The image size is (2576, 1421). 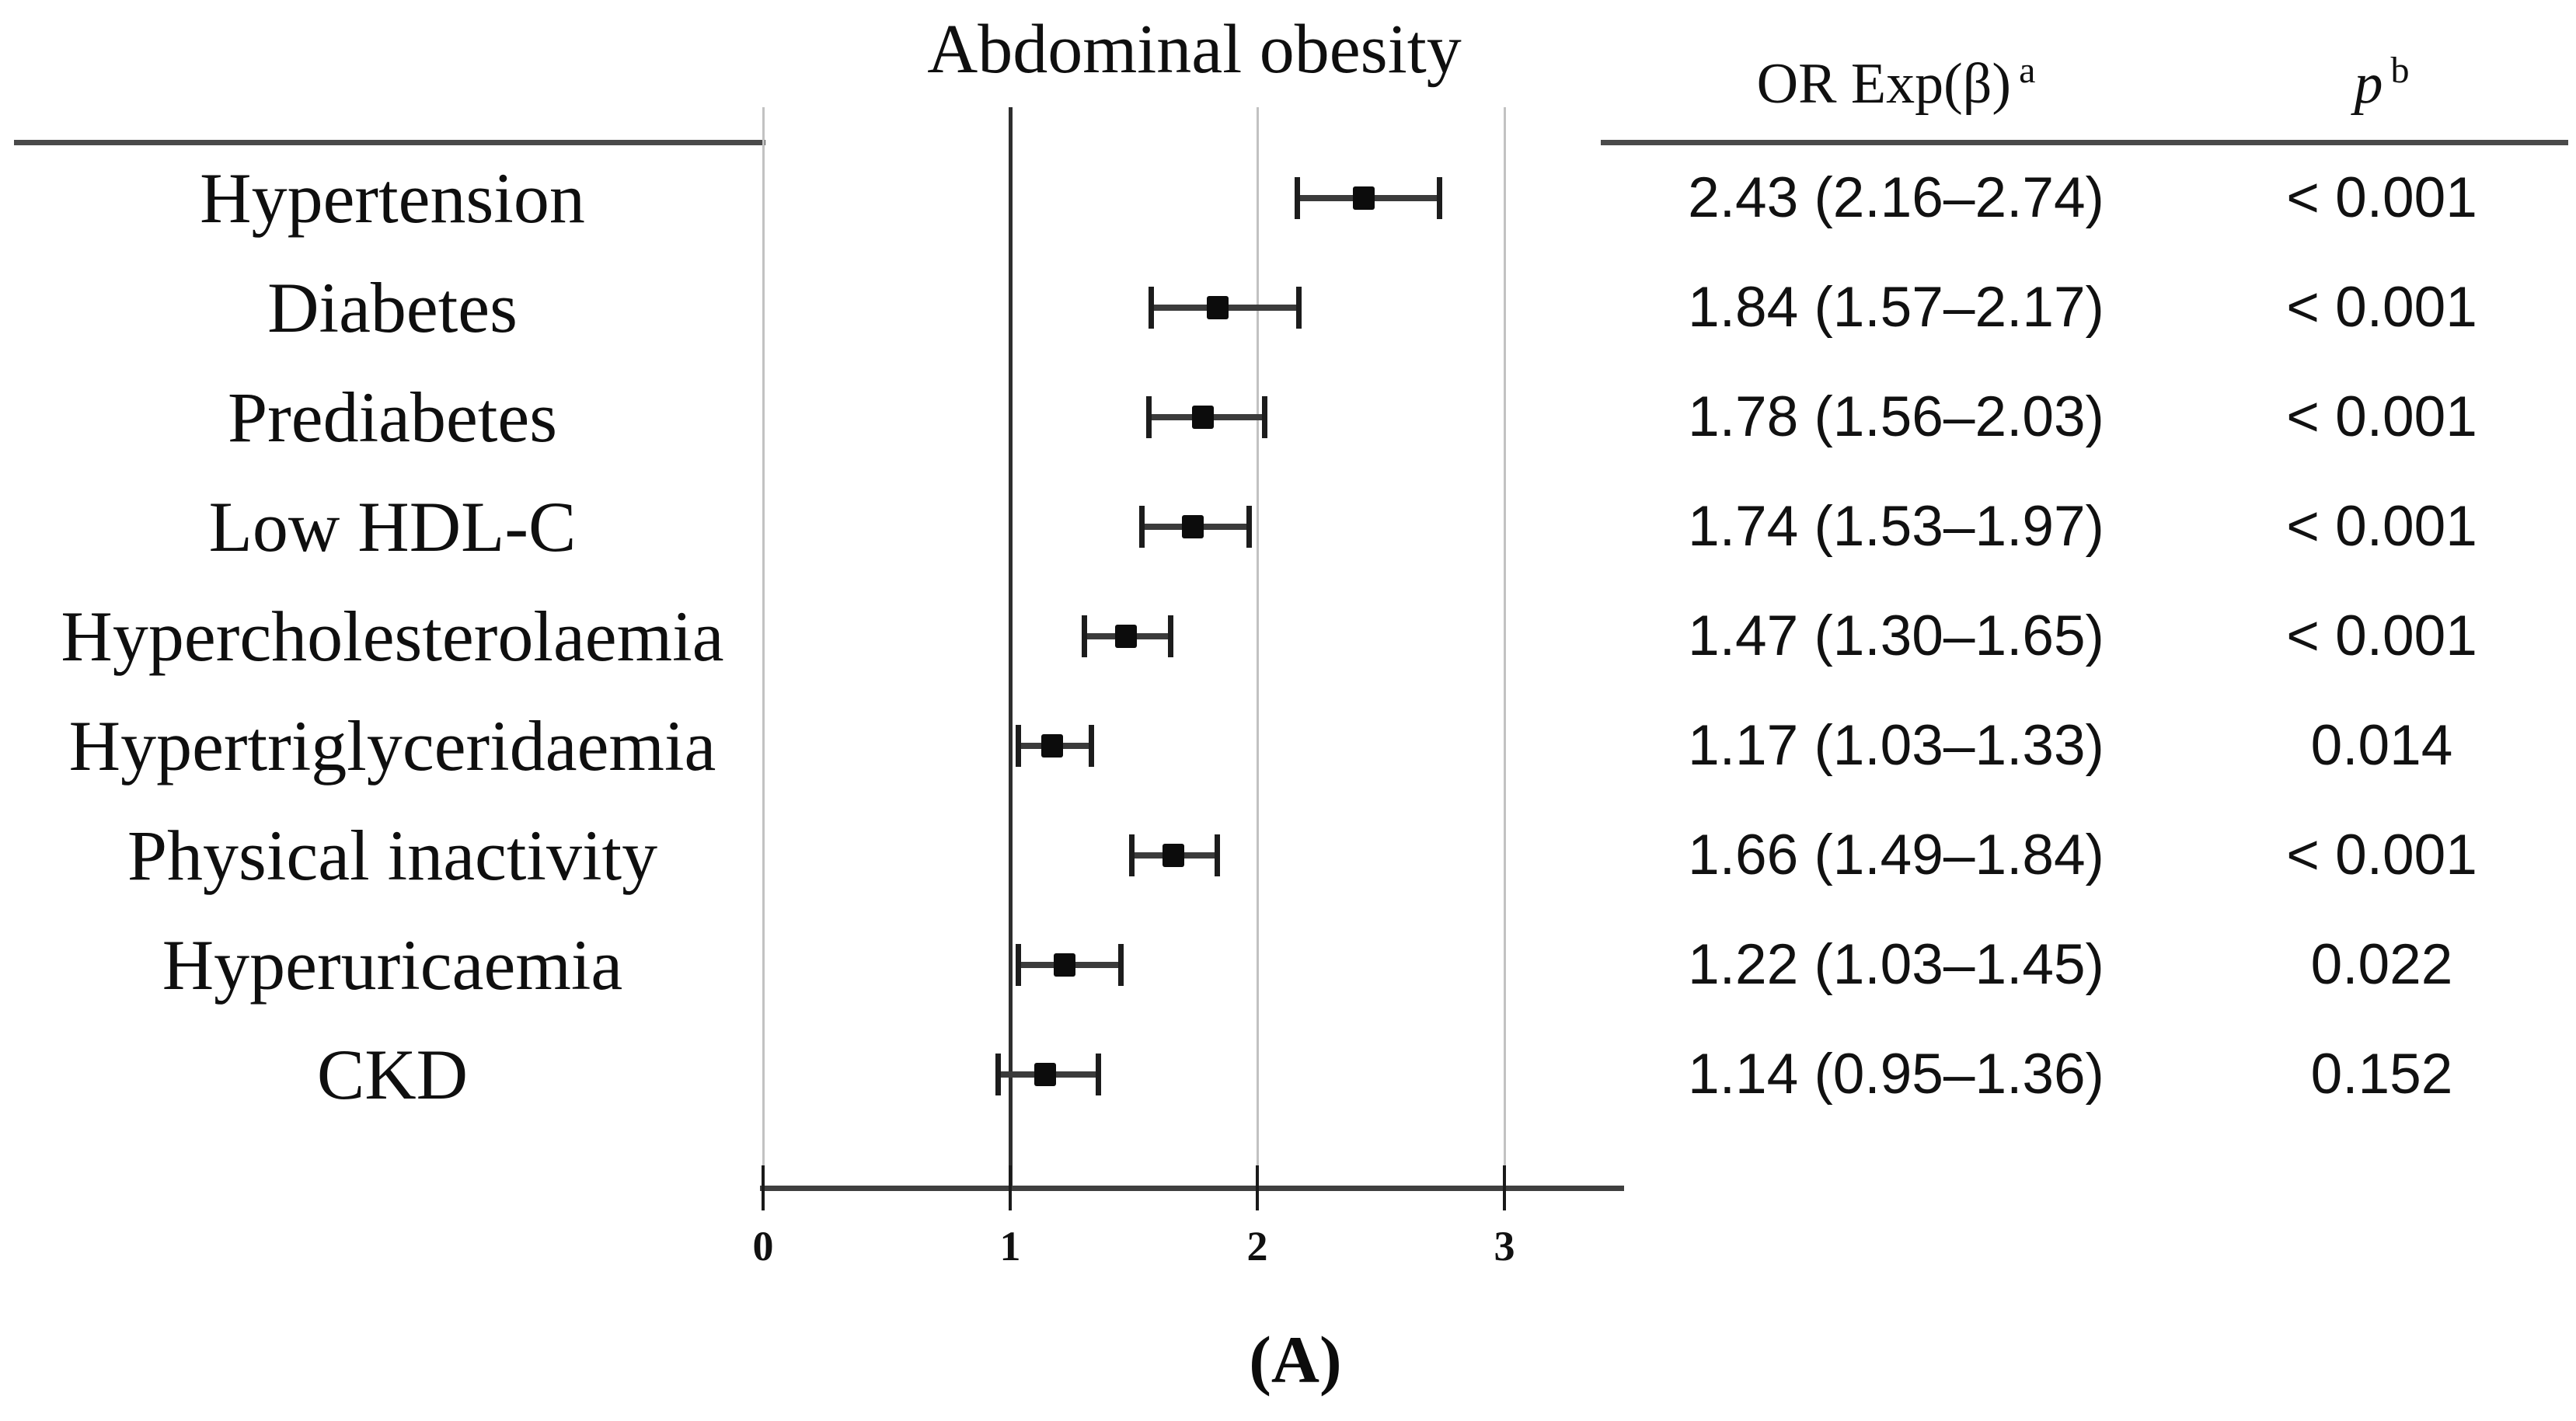 I want to click on chart-title: Abdominal obesity, so click(x=1194, y=49).